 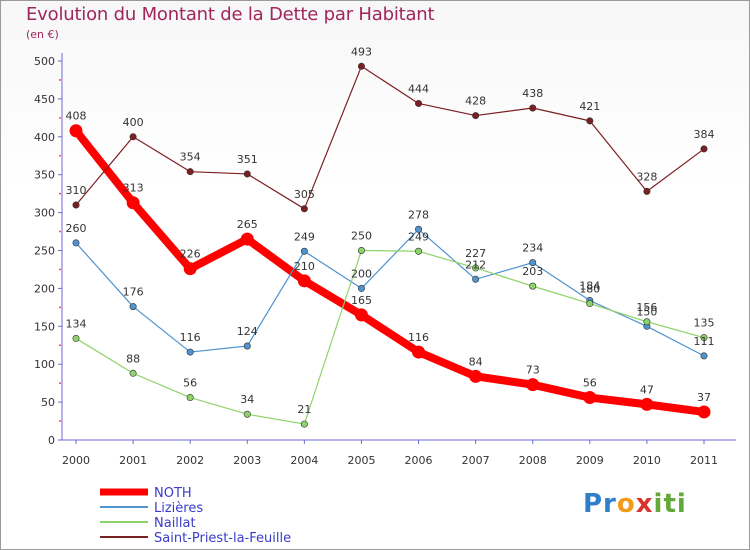 What do you see at coordinates (76, 228) in the screenshot?
I see `data-label: 260` at bounding box center [76, 228].